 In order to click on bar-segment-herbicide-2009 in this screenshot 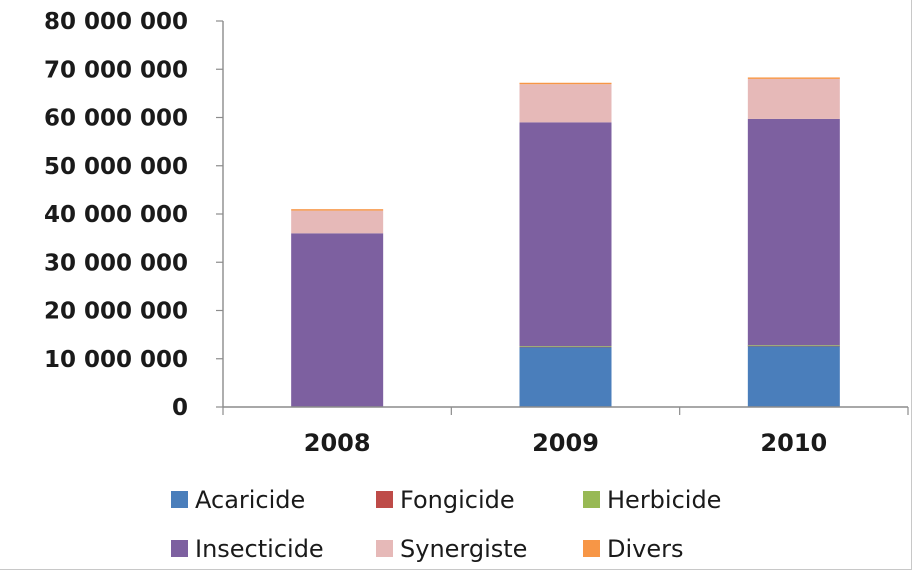, I will do `click(565, 347)`.